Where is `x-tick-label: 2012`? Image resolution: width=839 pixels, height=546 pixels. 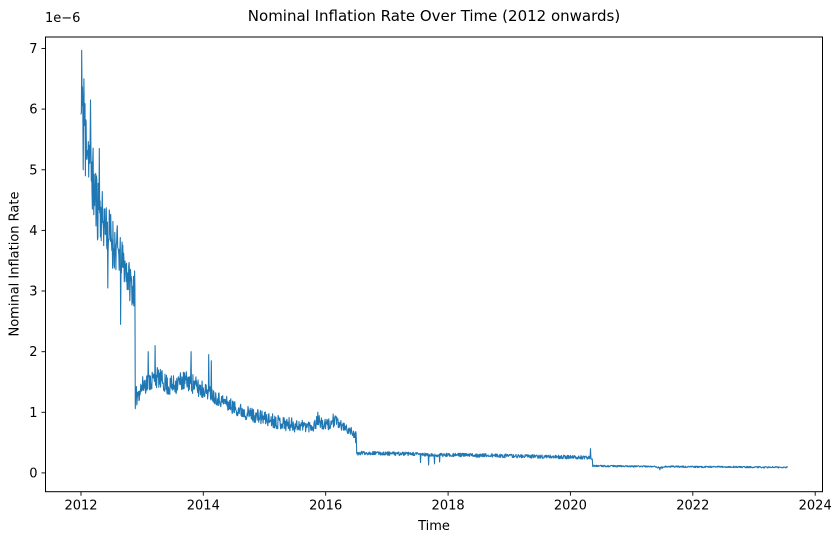
x-tick-label: 2012 is located at coordinates (80, 506).